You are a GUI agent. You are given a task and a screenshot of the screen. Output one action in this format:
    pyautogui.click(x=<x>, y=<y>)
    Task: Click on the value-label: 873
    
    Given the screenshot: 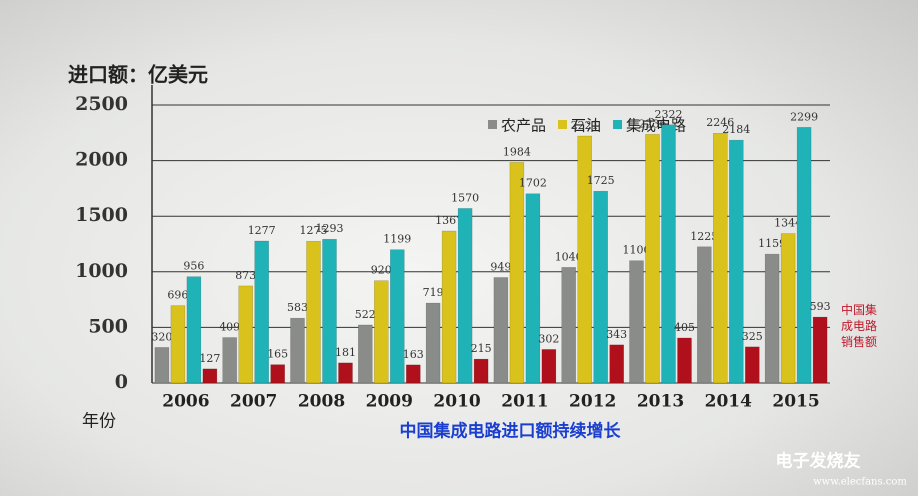 What is the action you would take?
    pyautogui.click(x=245, y=275)
    